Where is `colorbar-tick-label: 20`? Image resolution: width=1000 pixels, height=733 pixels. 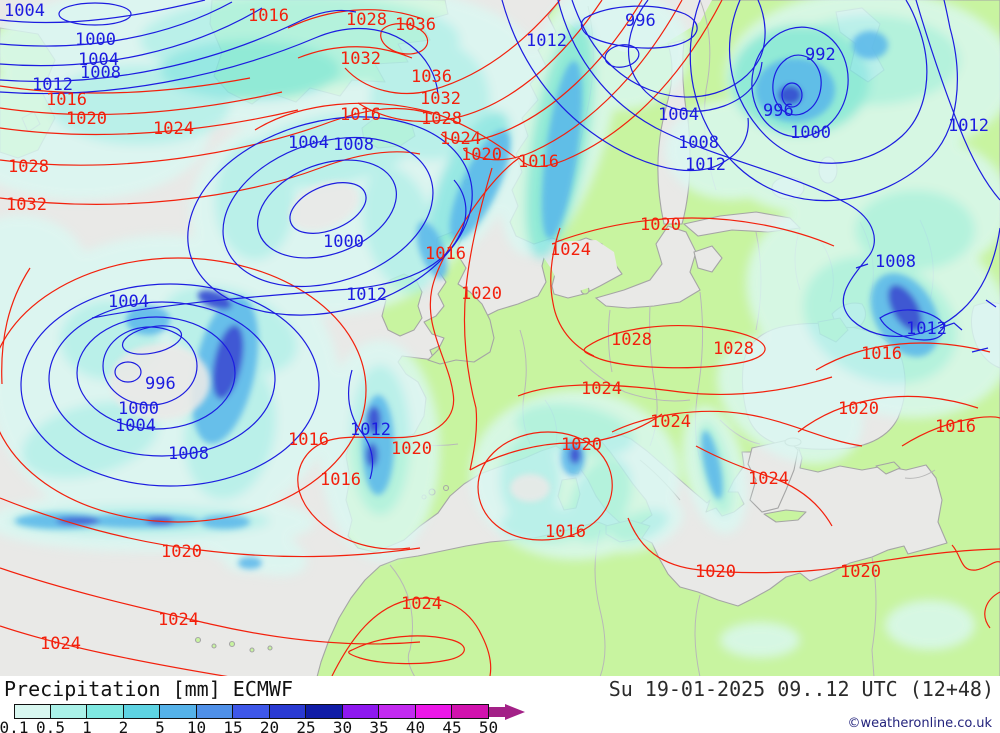 colorbar-tick-label: 20 is located at coordinates (269, 725).